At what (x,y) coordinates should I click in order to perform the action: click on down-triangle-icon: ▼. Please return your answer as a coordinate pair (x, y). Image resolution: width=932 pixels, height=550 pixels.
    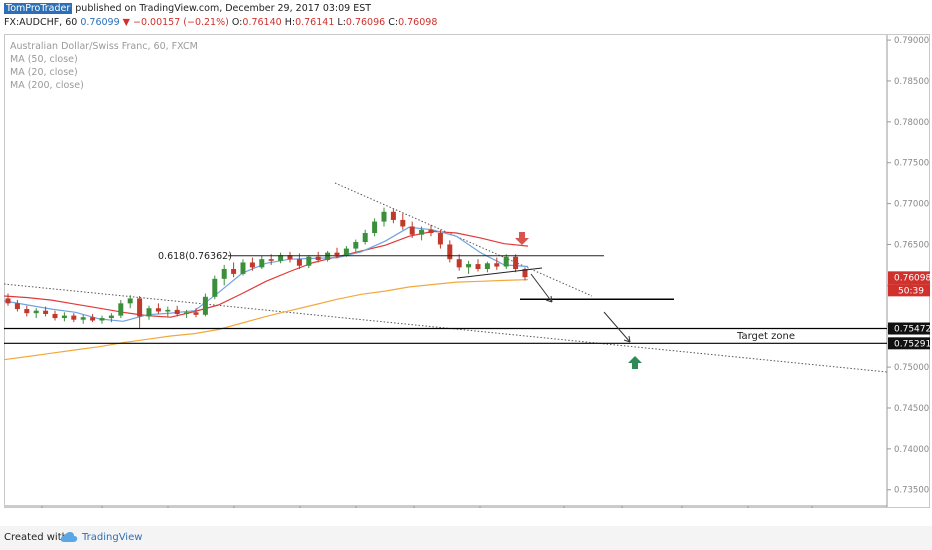
    Looking at the image, I should click on (126, 22).